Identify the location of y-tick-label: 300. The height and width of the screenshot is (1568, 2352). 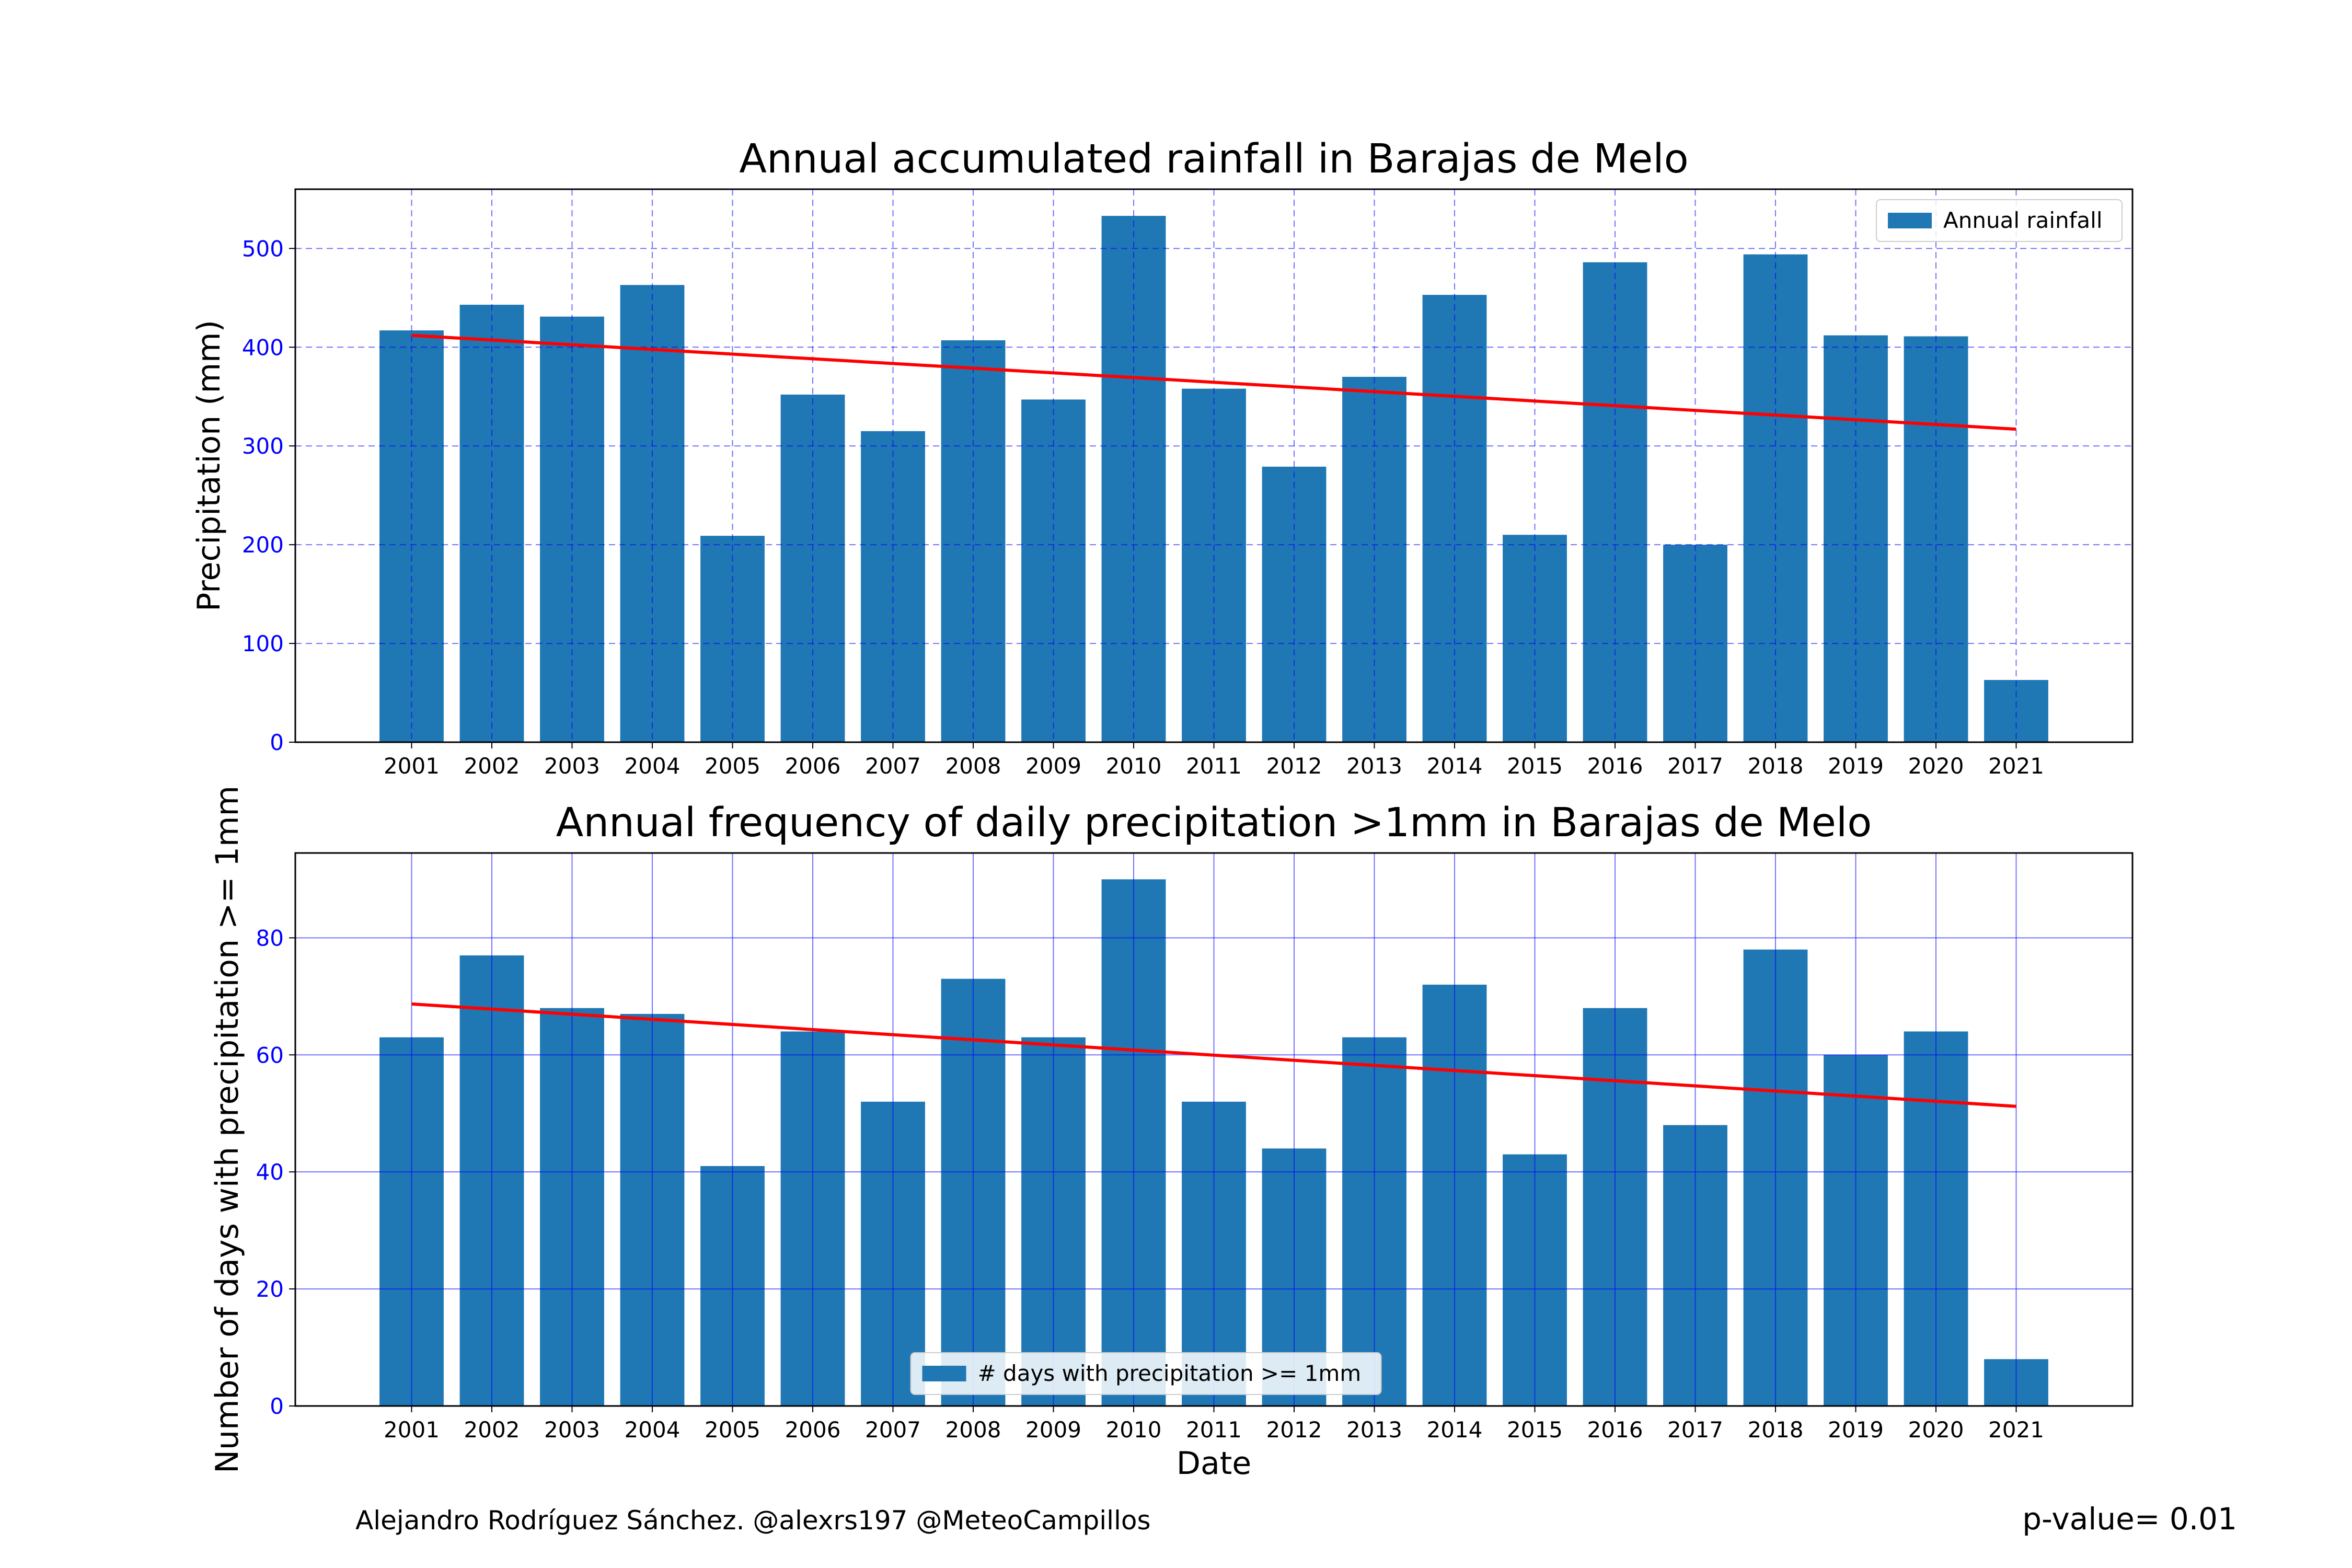
(263, 446).